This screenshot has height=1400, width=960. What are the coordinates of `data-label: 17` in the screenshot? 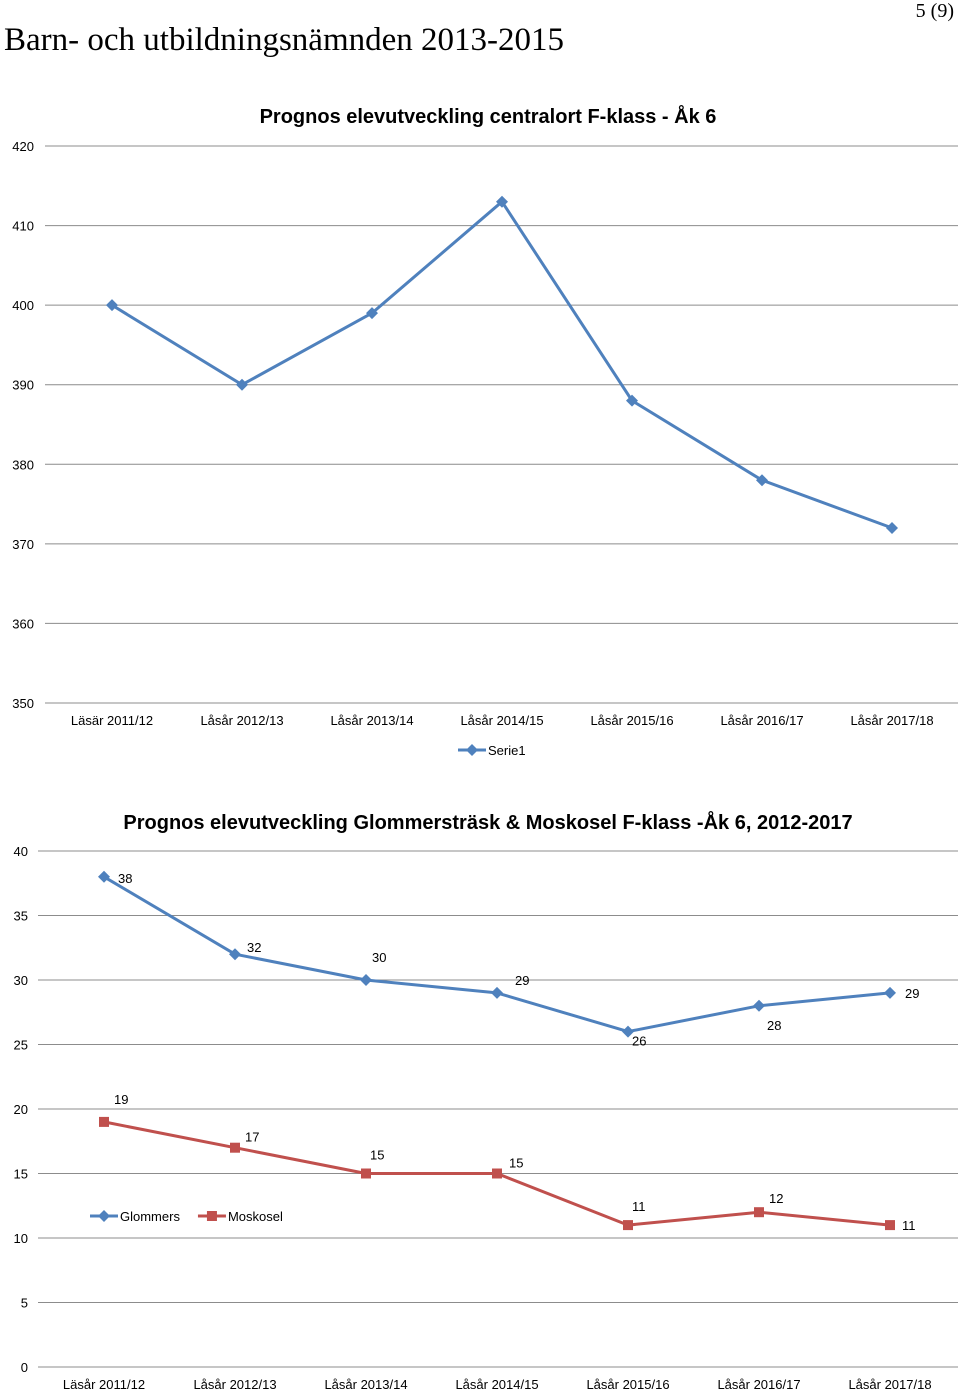 It's located at (252, 1137).